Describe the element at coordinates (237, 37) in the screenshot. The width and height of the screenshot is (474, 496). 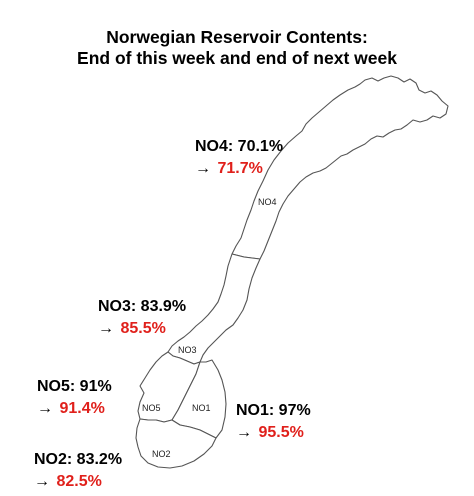
I see `map-title-line-1: Norwegian Reservoir Contents:` at that location.